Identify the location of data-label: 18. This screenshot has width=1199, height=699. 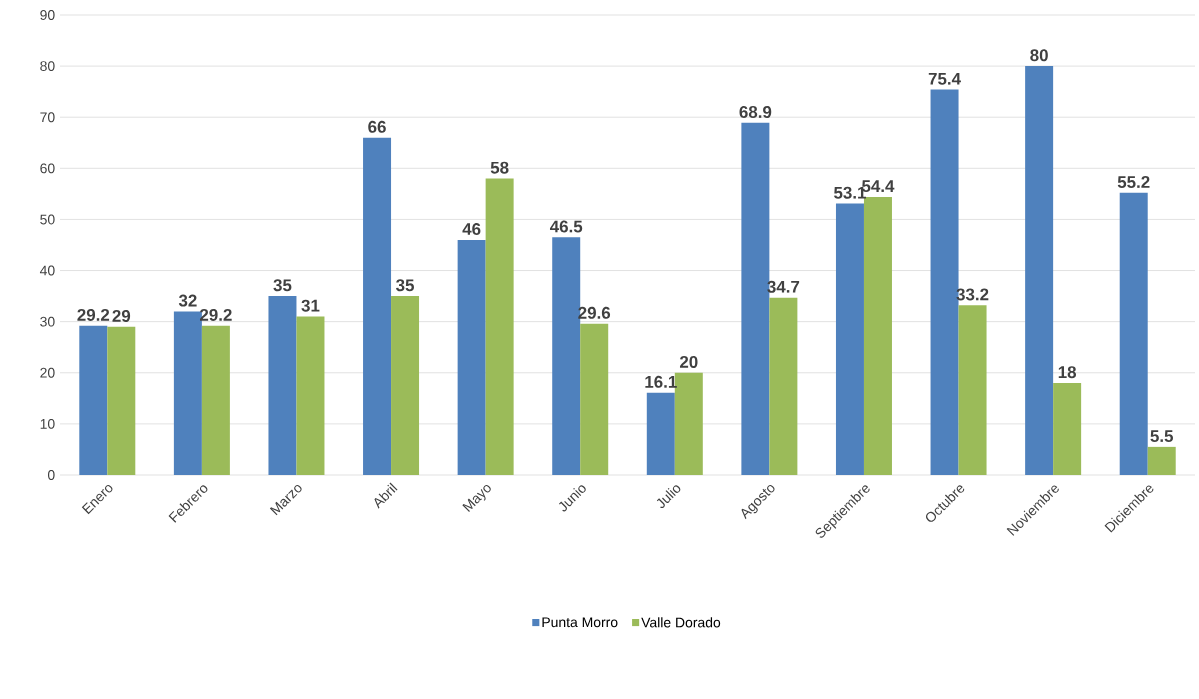
(1067, 372).